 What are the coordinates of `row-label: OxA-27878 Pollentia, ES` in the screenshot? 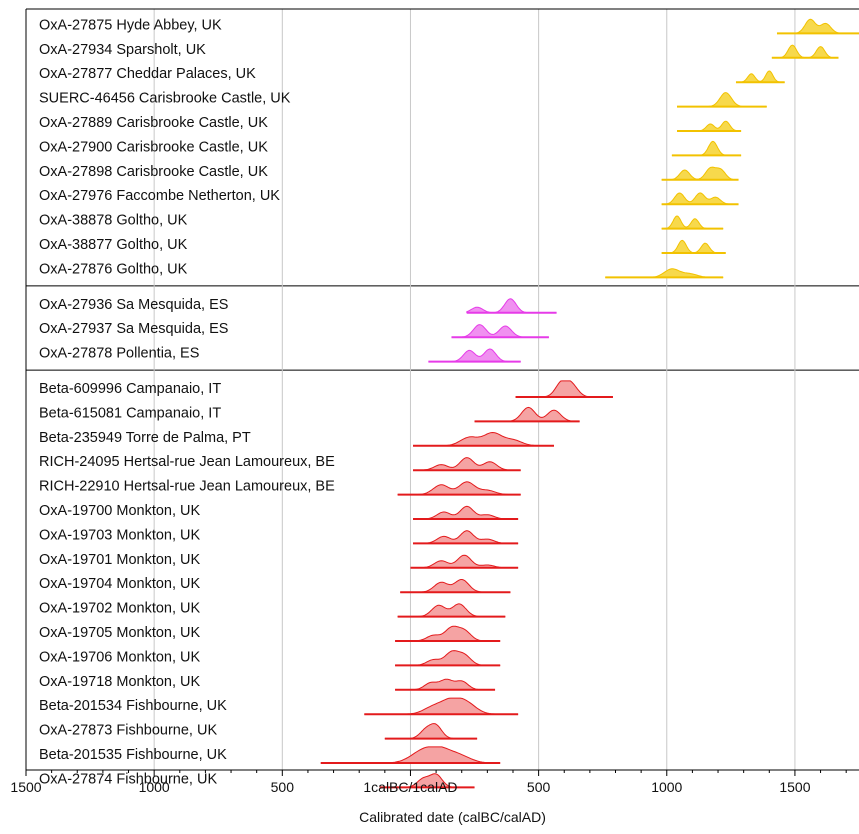 It's located at (119, 354).